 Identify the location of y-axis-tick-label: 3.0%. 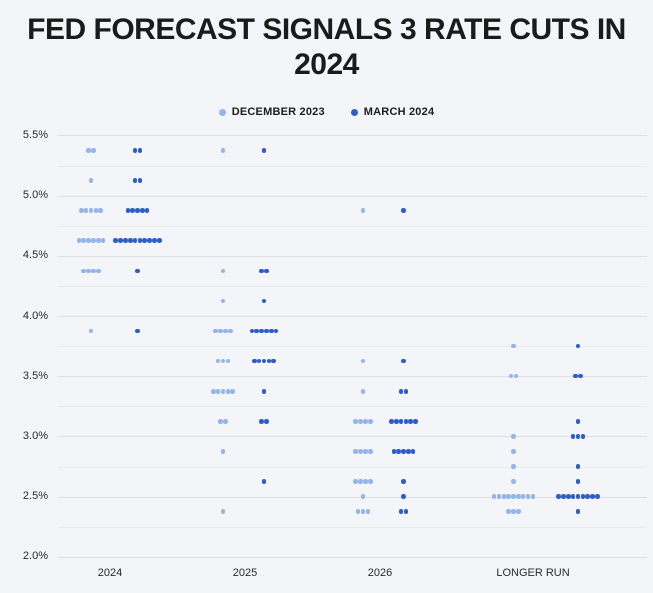
(35, 435).